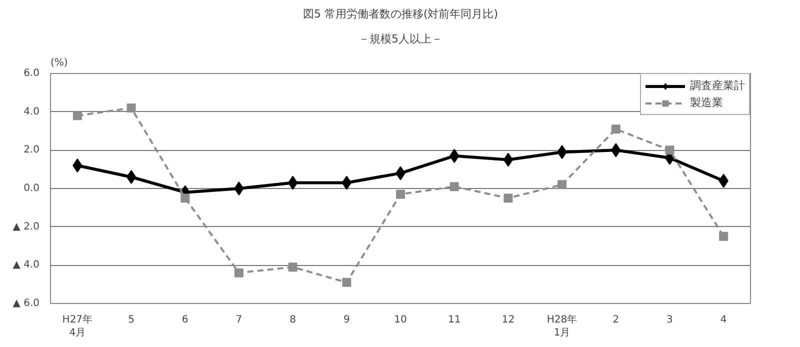 The image size is (800, 347). What do you see at coordinates (706, 102) in the screenshot?
I see `legend-label: 製造業` at bounding box center [706, 102].